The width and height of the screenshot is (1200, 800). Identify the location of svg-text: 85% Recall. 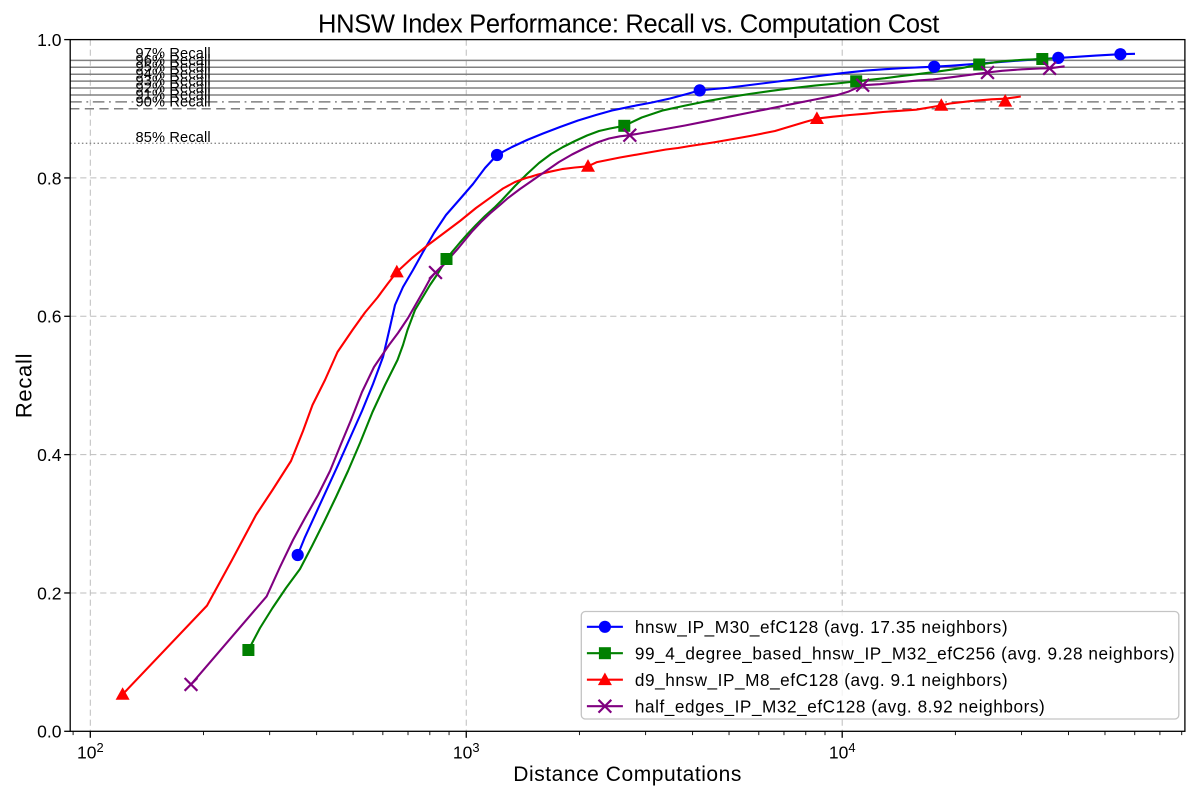
(173, 138).